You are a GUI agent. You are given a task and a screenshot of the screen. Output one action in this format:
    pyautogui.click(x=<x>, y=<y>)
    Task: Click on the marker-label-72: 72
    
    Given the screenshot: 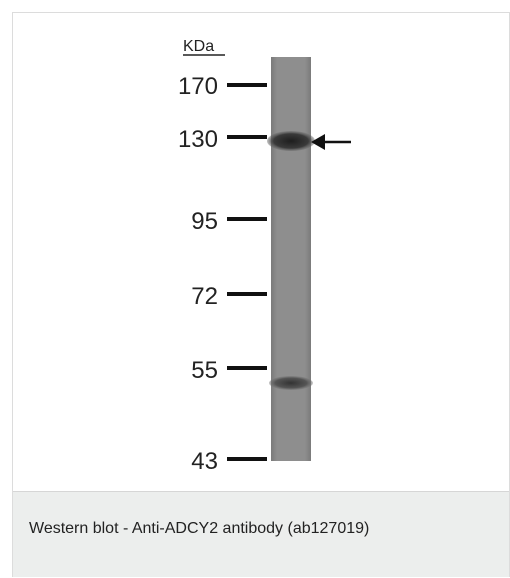 What is the action you would take?
    pyautogui.click(x=204, y=296)
    